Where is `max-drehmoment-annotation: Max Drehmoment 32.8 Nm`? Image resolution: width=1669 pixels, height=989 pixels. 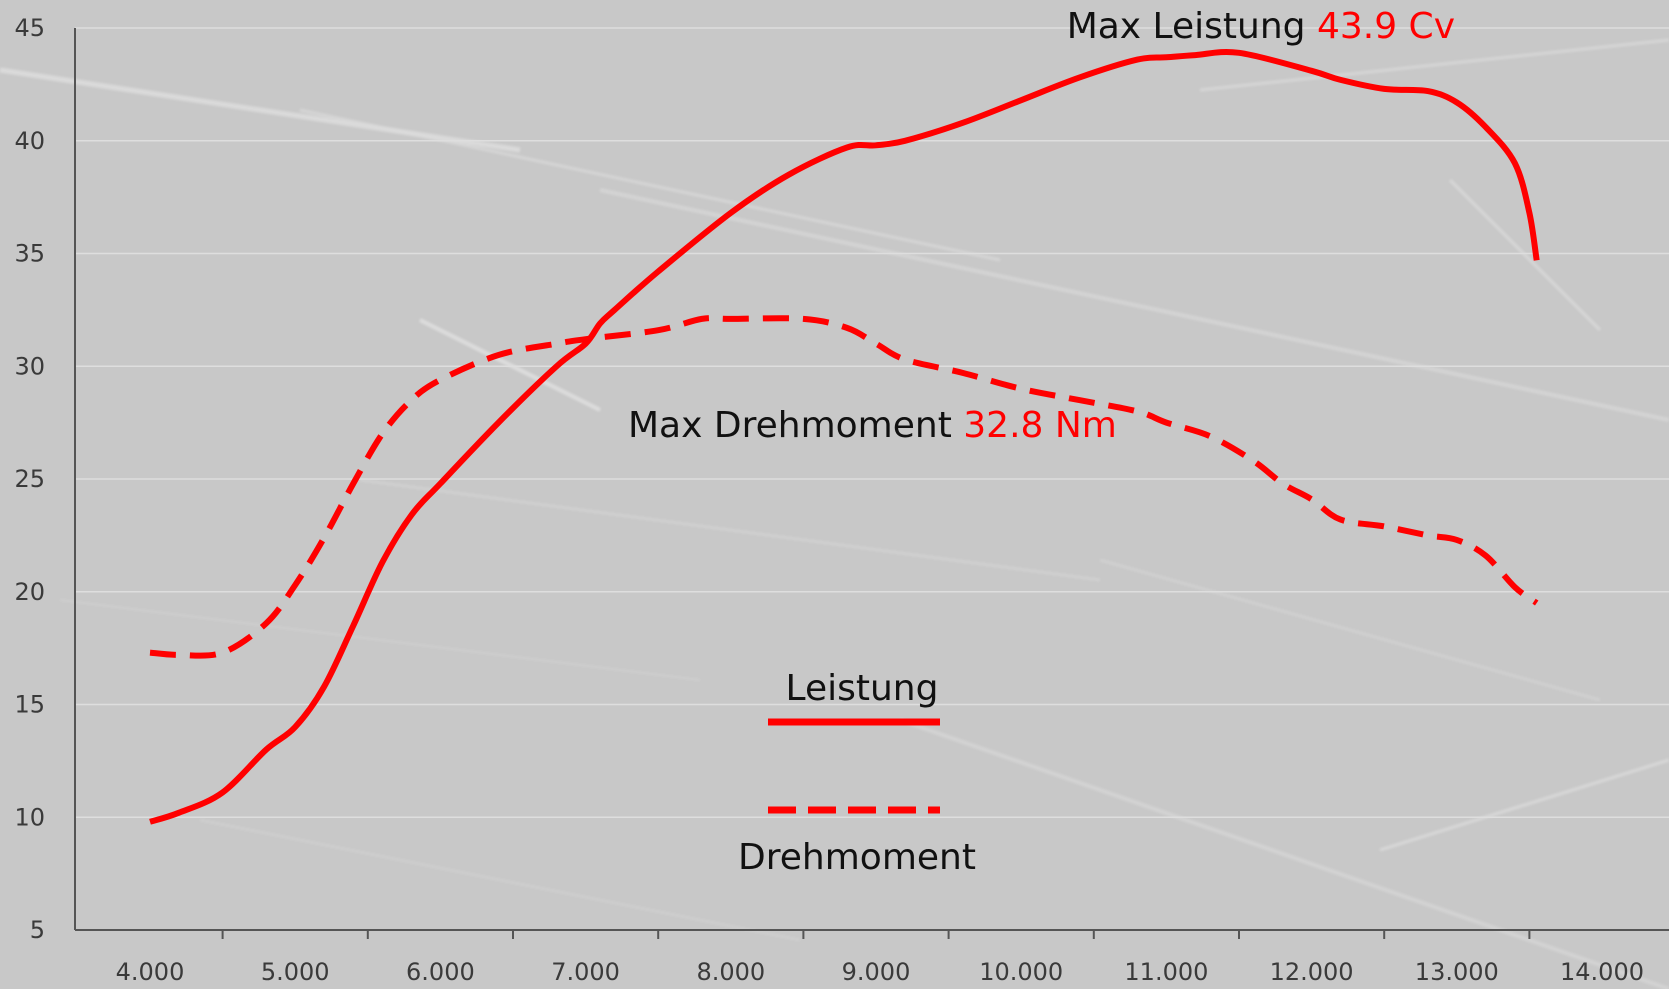
max-drehmoment-annotation: Max Drehmoment 32.8 Nm is located at coordinates (872, 425).